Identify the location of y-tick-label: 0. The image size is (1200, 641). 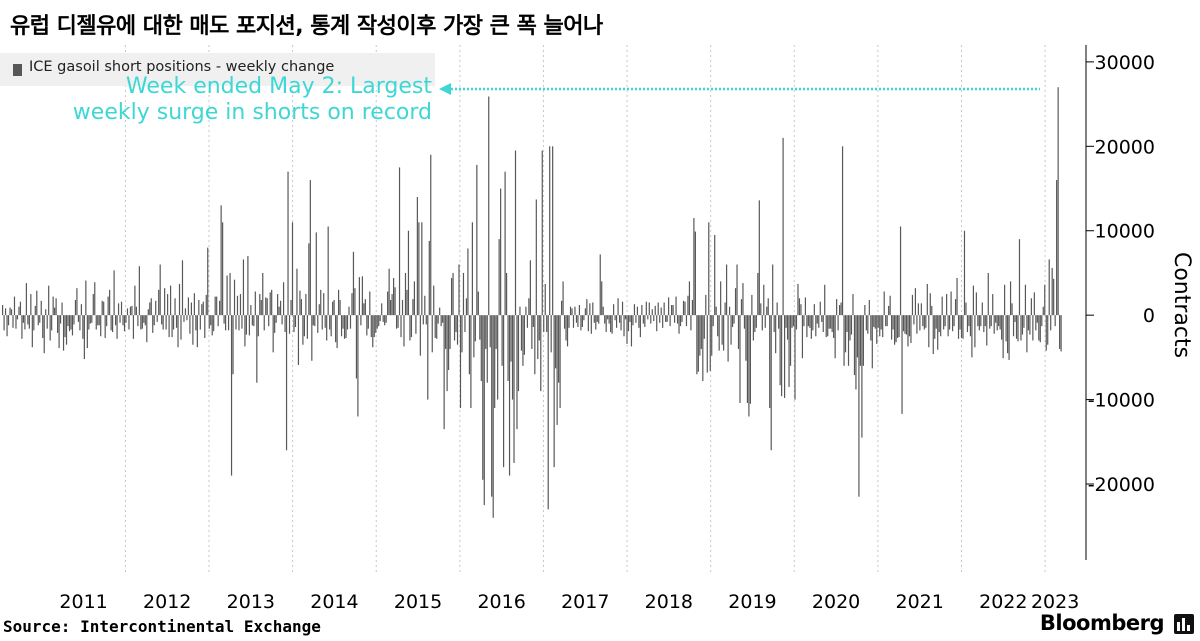
(1149, 316).